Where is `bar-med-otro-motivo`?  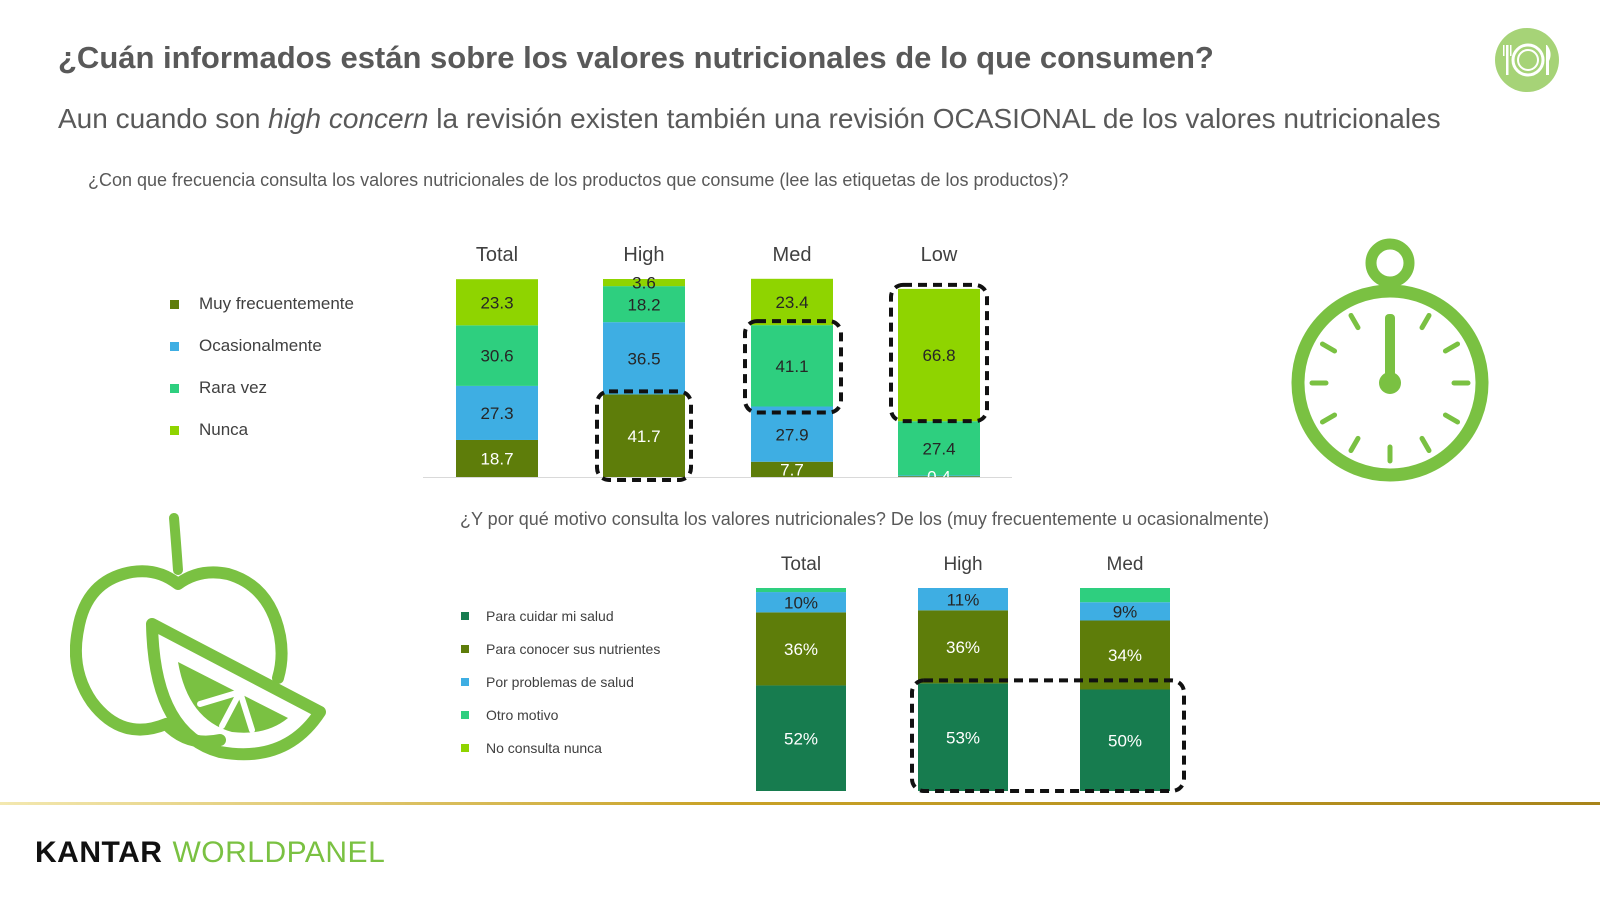
bar-med-otro-motivo is located at coordinates (1125, 595).